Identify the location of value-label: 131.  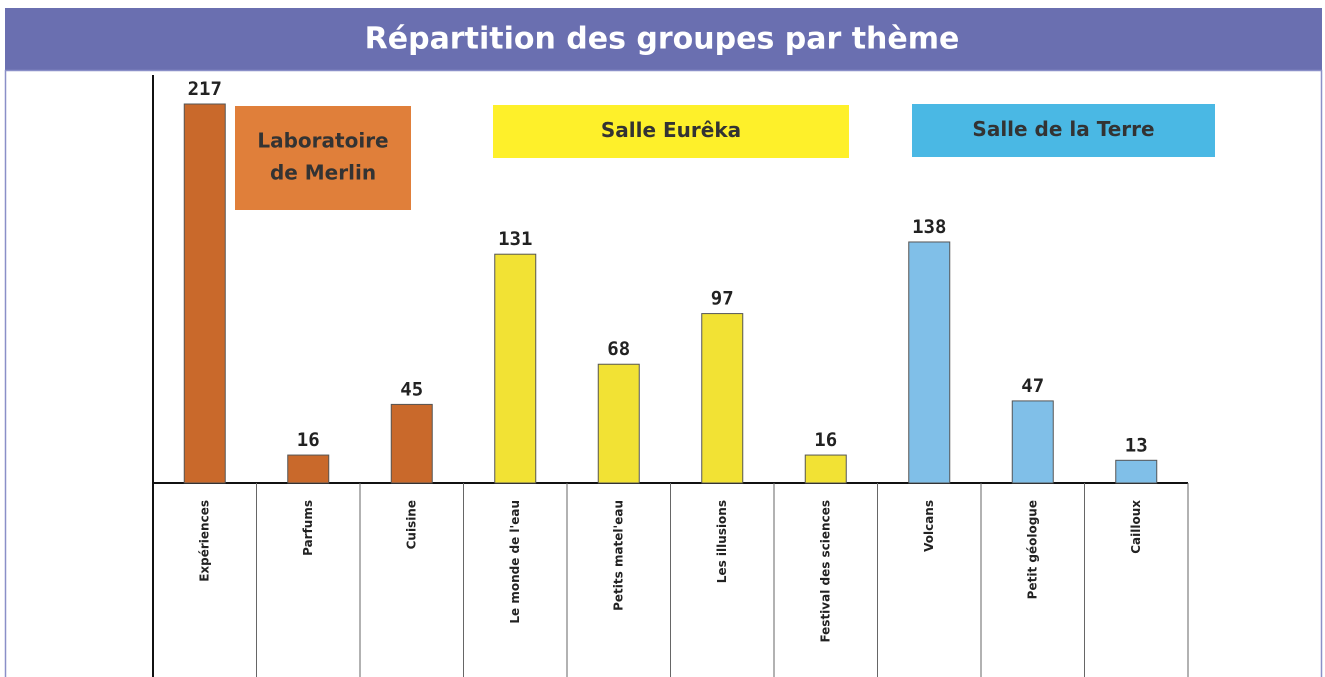
(515, 239).